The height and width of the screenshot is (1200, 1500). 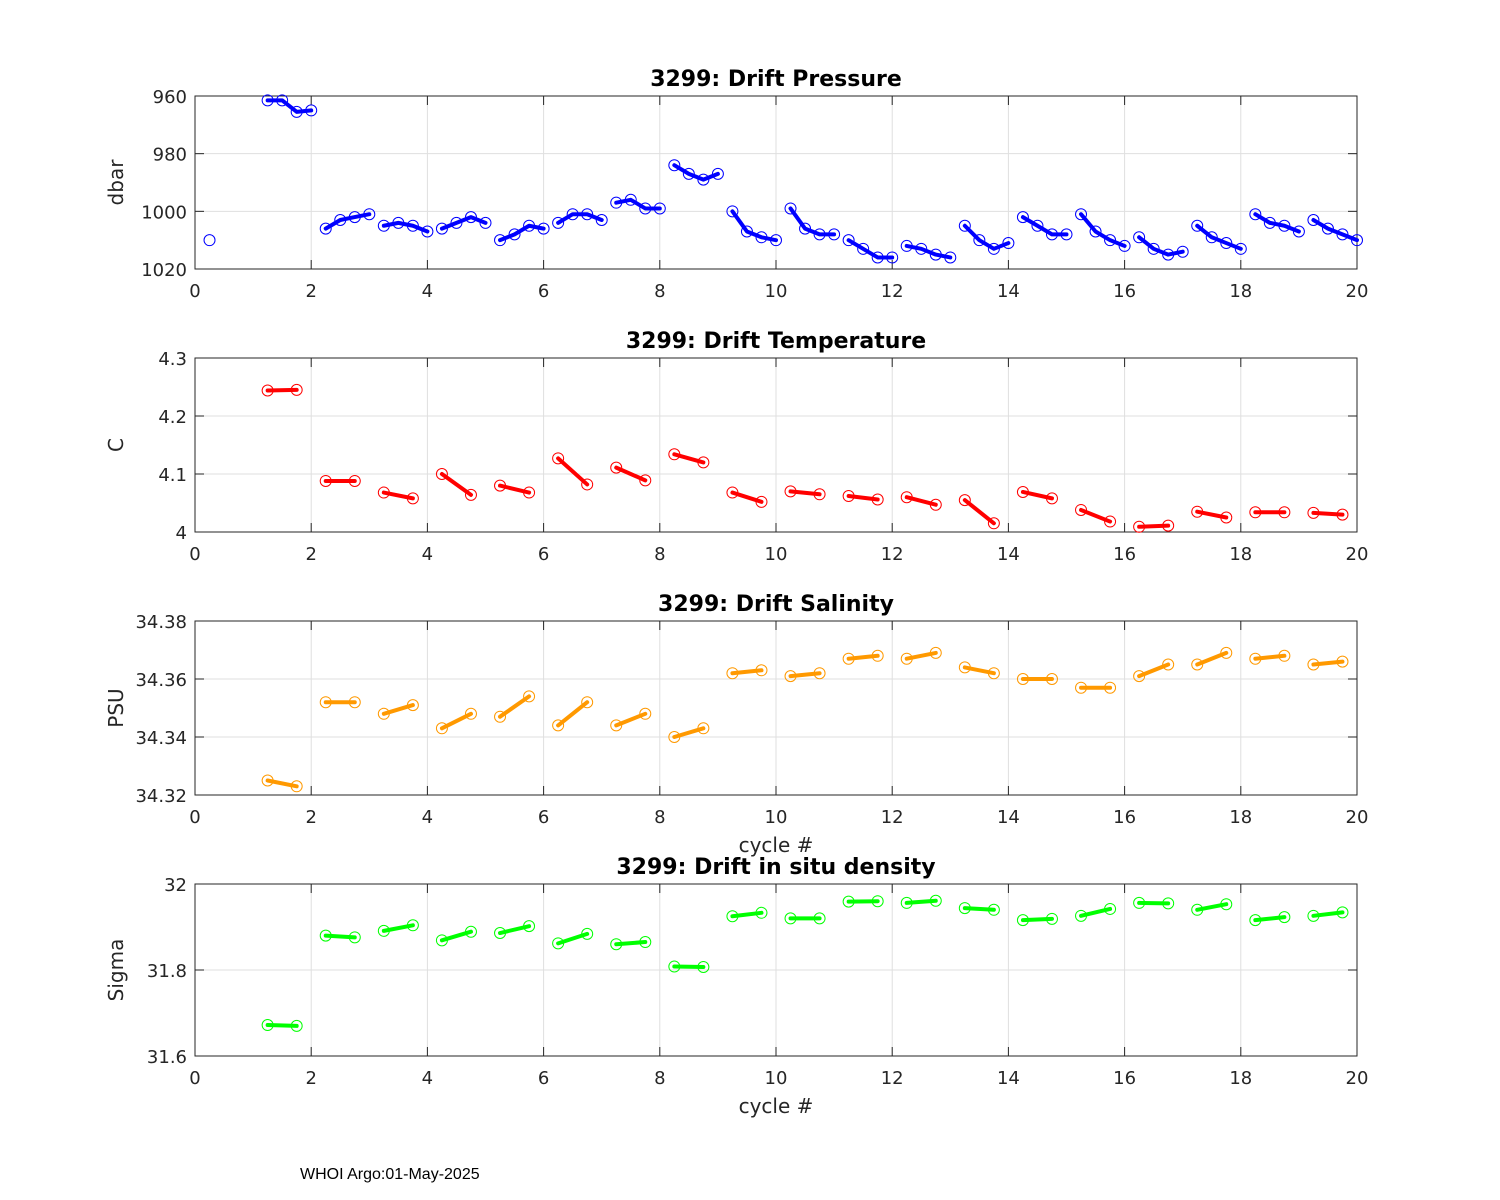 I want to click on y-tick-label: 4, so click(x=181, y=533).